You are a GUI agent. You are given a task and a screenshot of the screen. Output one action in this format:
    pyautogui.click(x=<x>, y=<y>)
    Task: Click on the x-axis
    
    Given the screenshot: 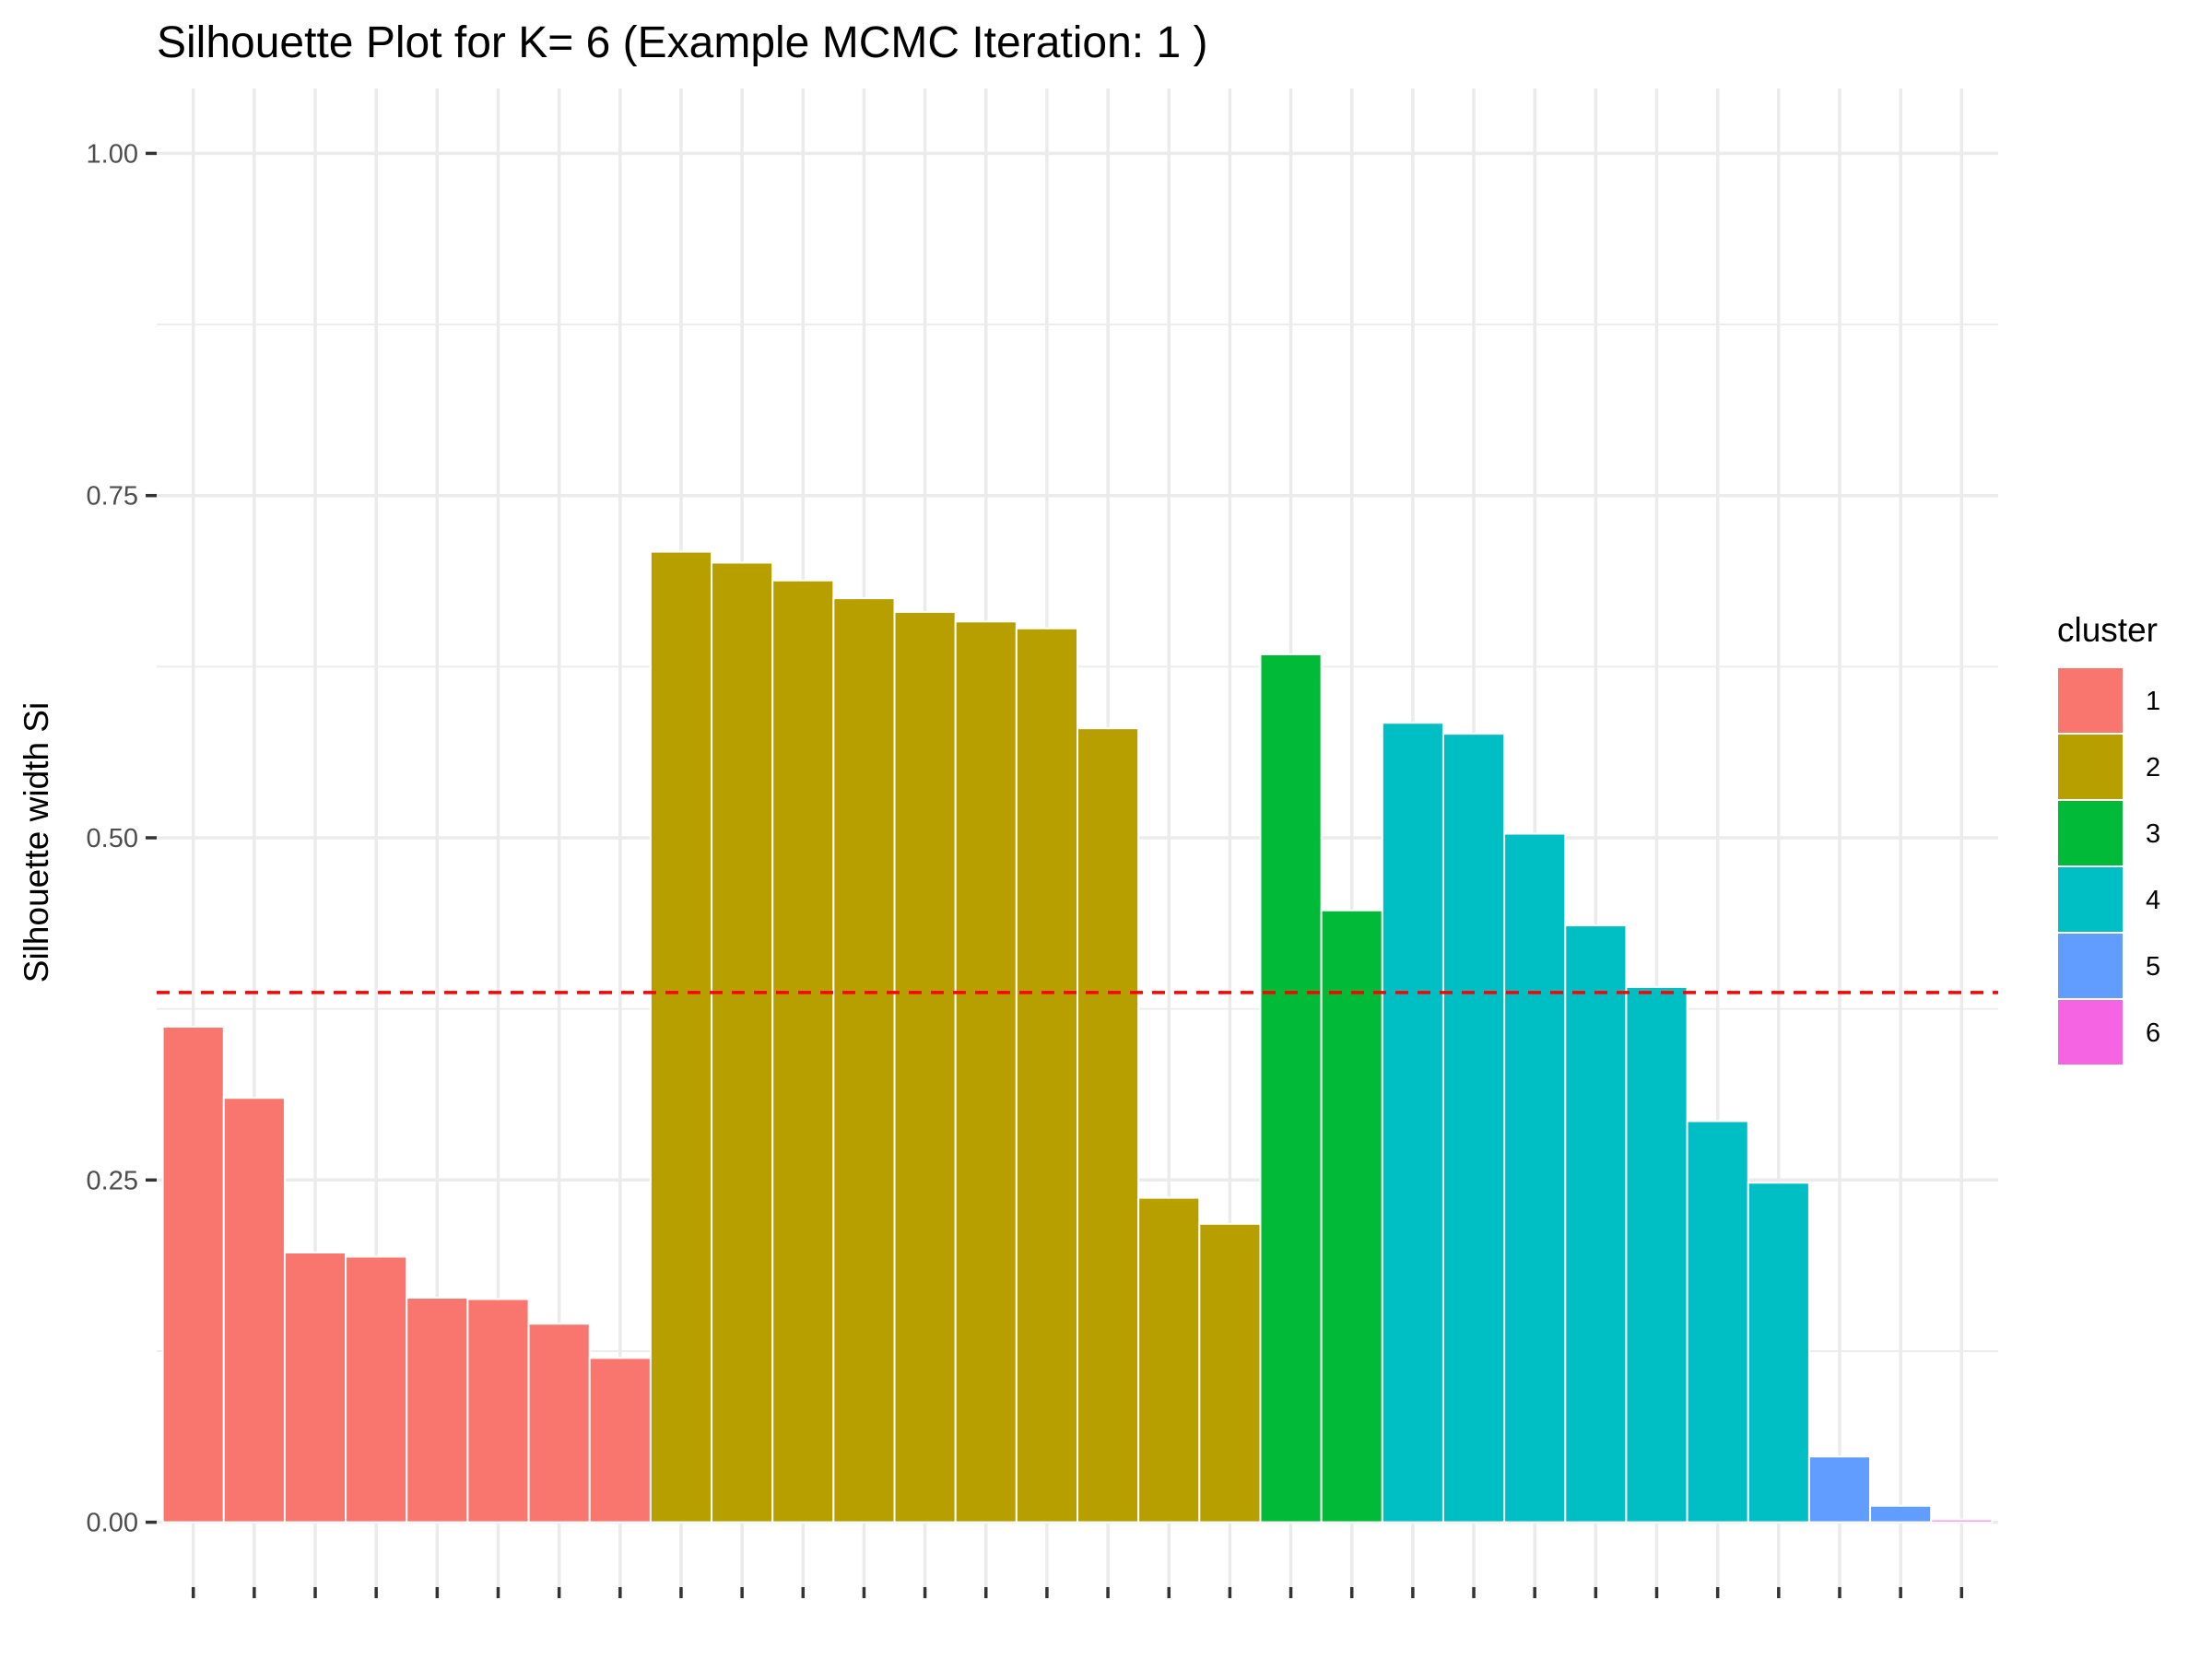 What is the action you would take?
    pyautogui.click(x=1077, y=1592)
    